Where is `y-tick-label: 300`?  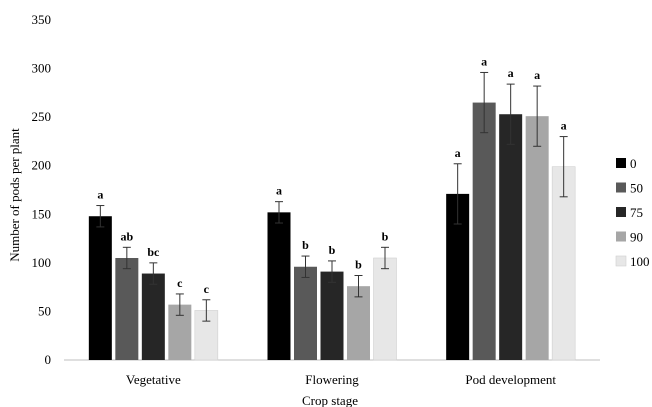 y-tick-label: 300 is located at coordinates (42, 68).